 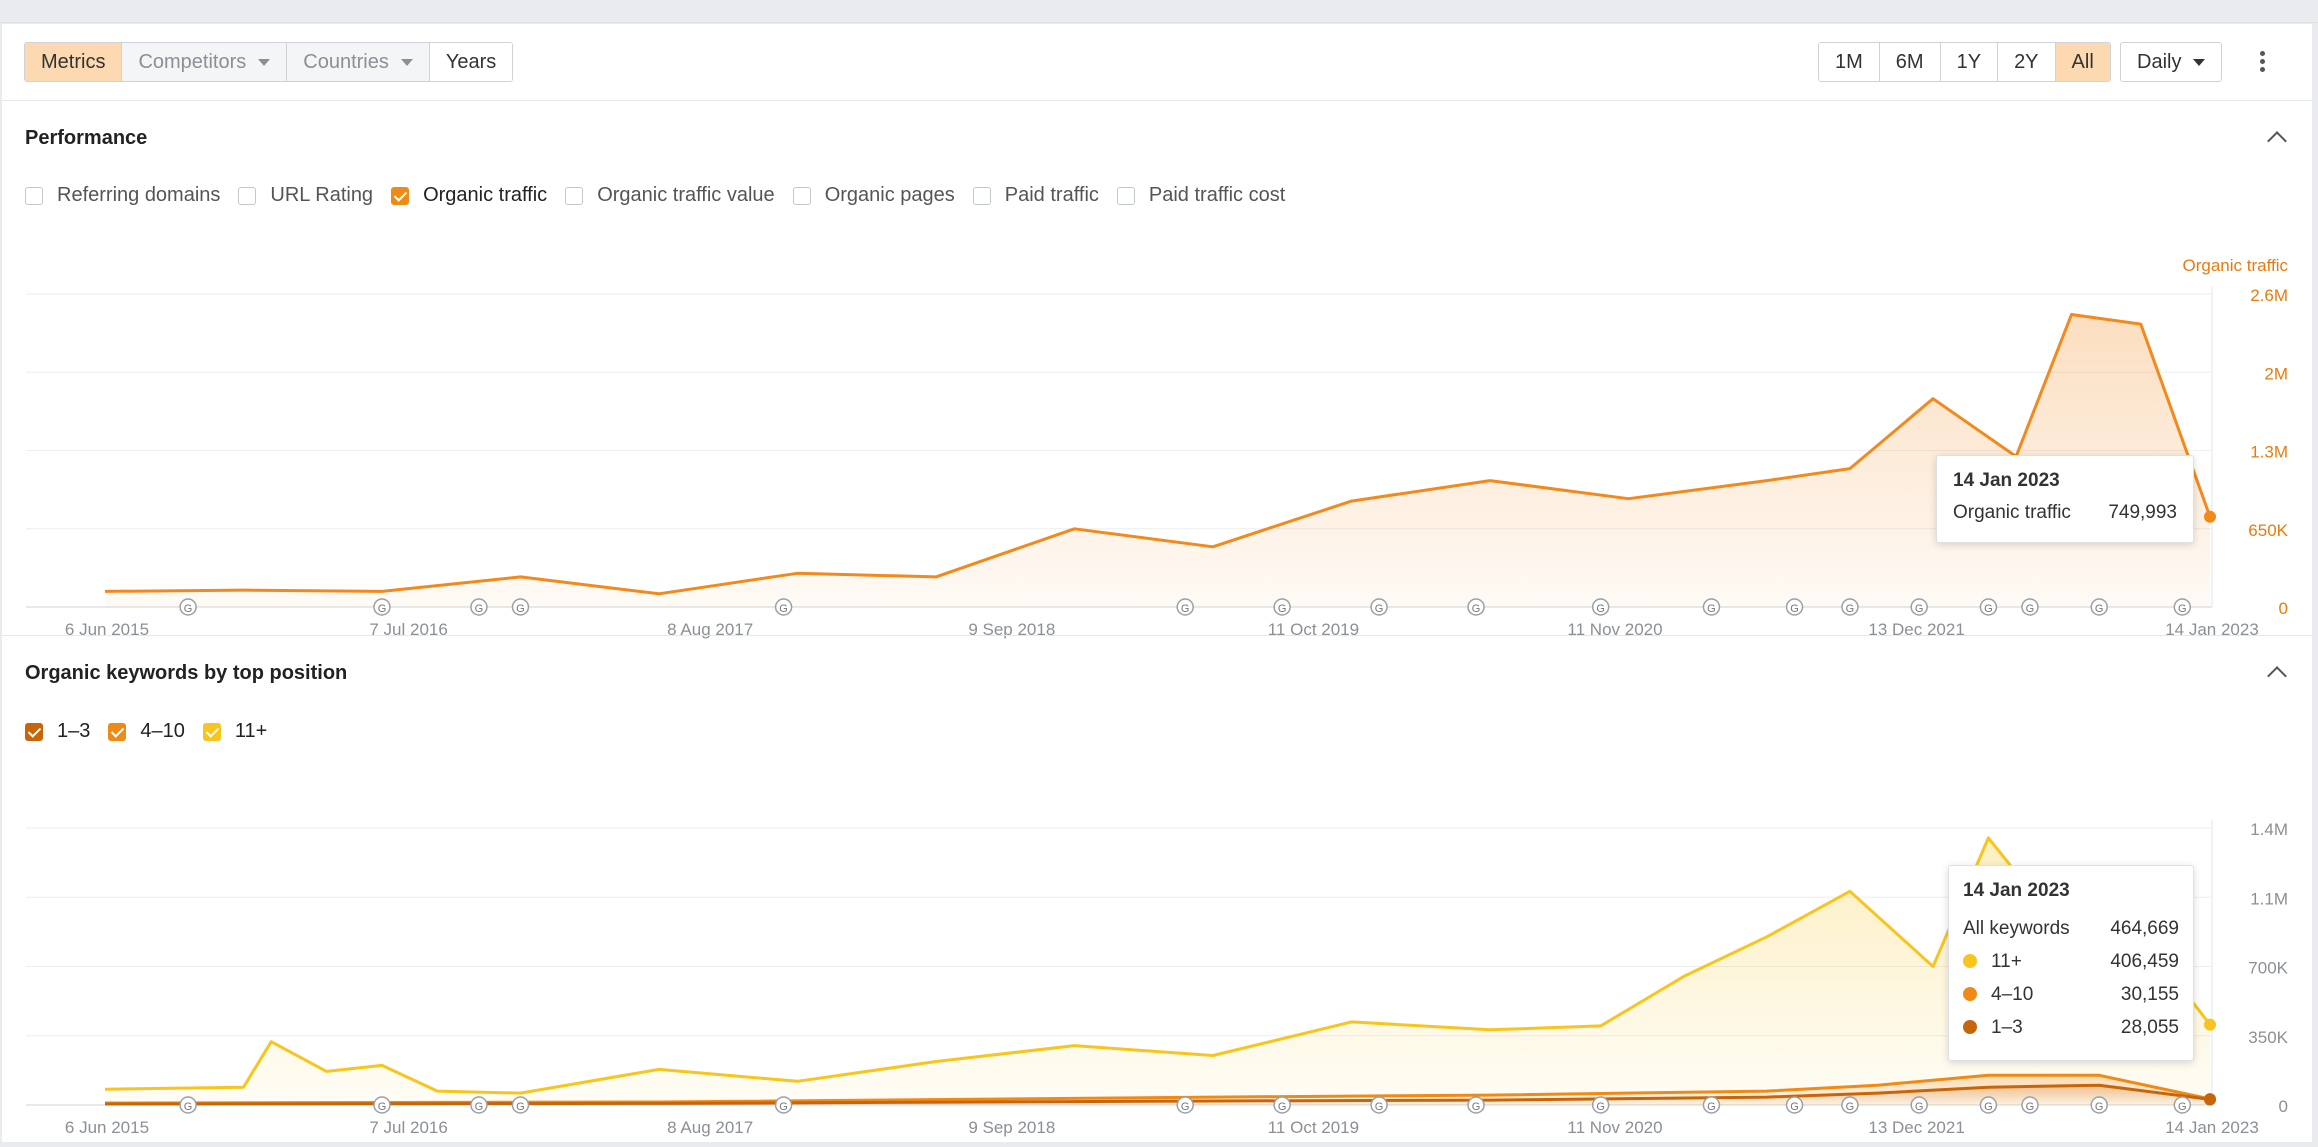 I want to click on tab-years-label: Years, so click(x=471, y=62).